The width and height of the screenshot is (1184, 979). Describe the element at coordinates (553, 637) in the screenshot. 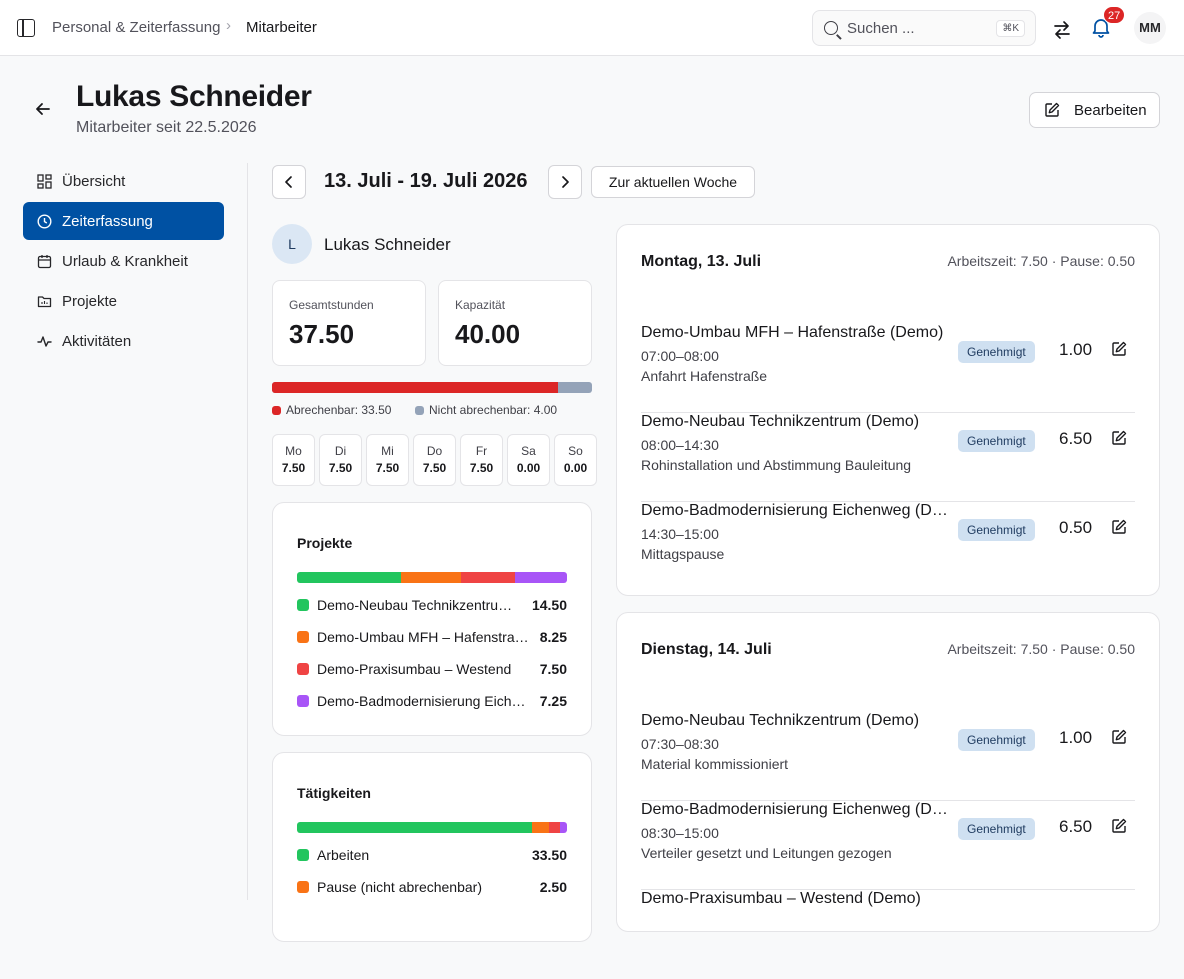

I see `project-hours: 8.25` at that location.